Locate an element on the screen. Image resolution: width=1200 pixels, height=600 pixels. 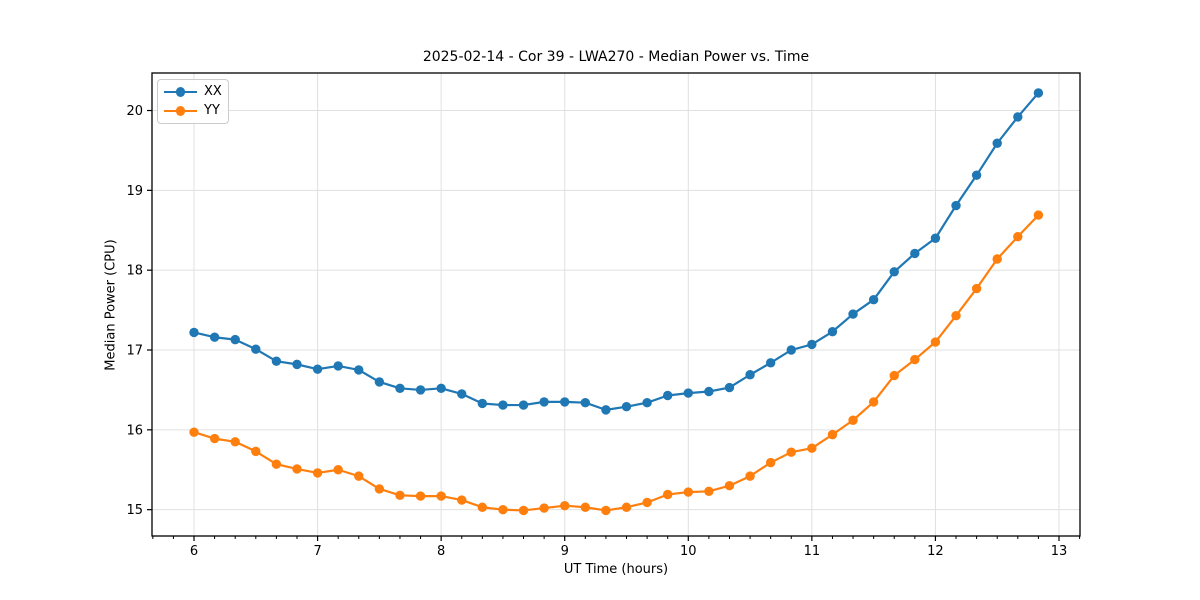
legend-swatch-xx is located at coordinates (180, 92).